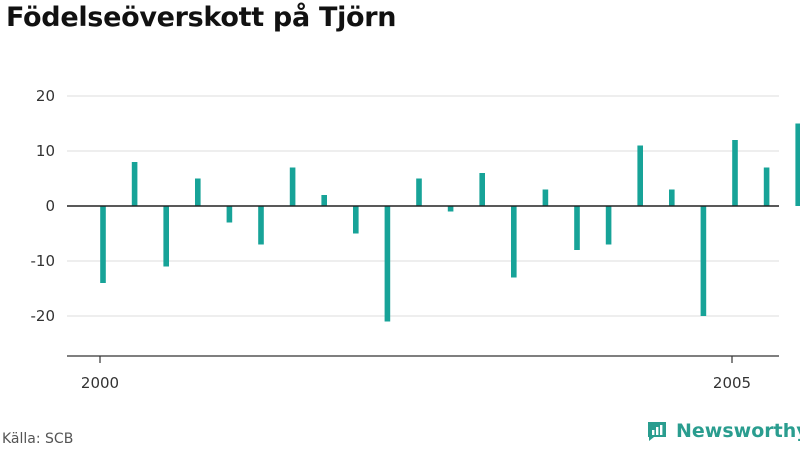  I want to click on newsworthy-chart-icon, so click(657, 431).